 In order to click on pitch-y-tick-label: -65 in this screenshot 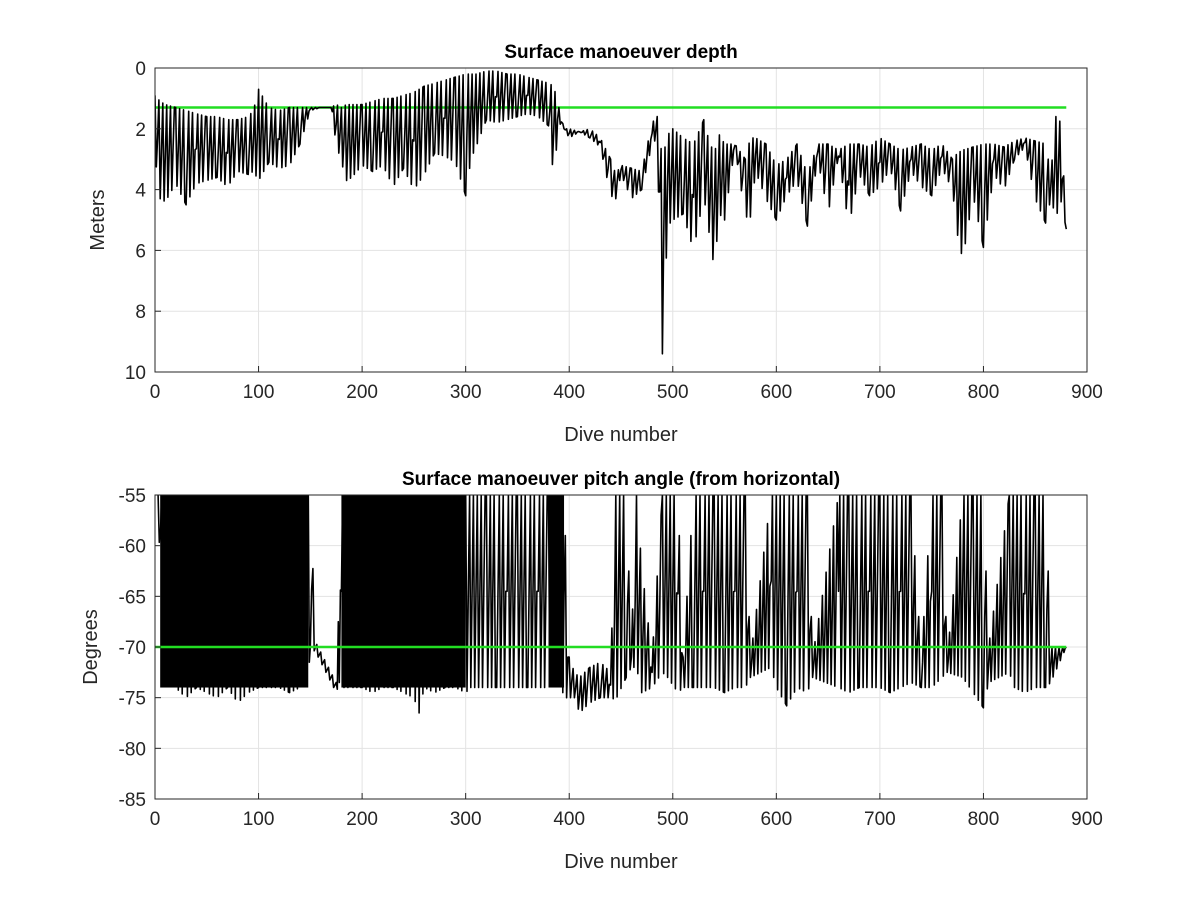, I will do `click(132, 597)`.